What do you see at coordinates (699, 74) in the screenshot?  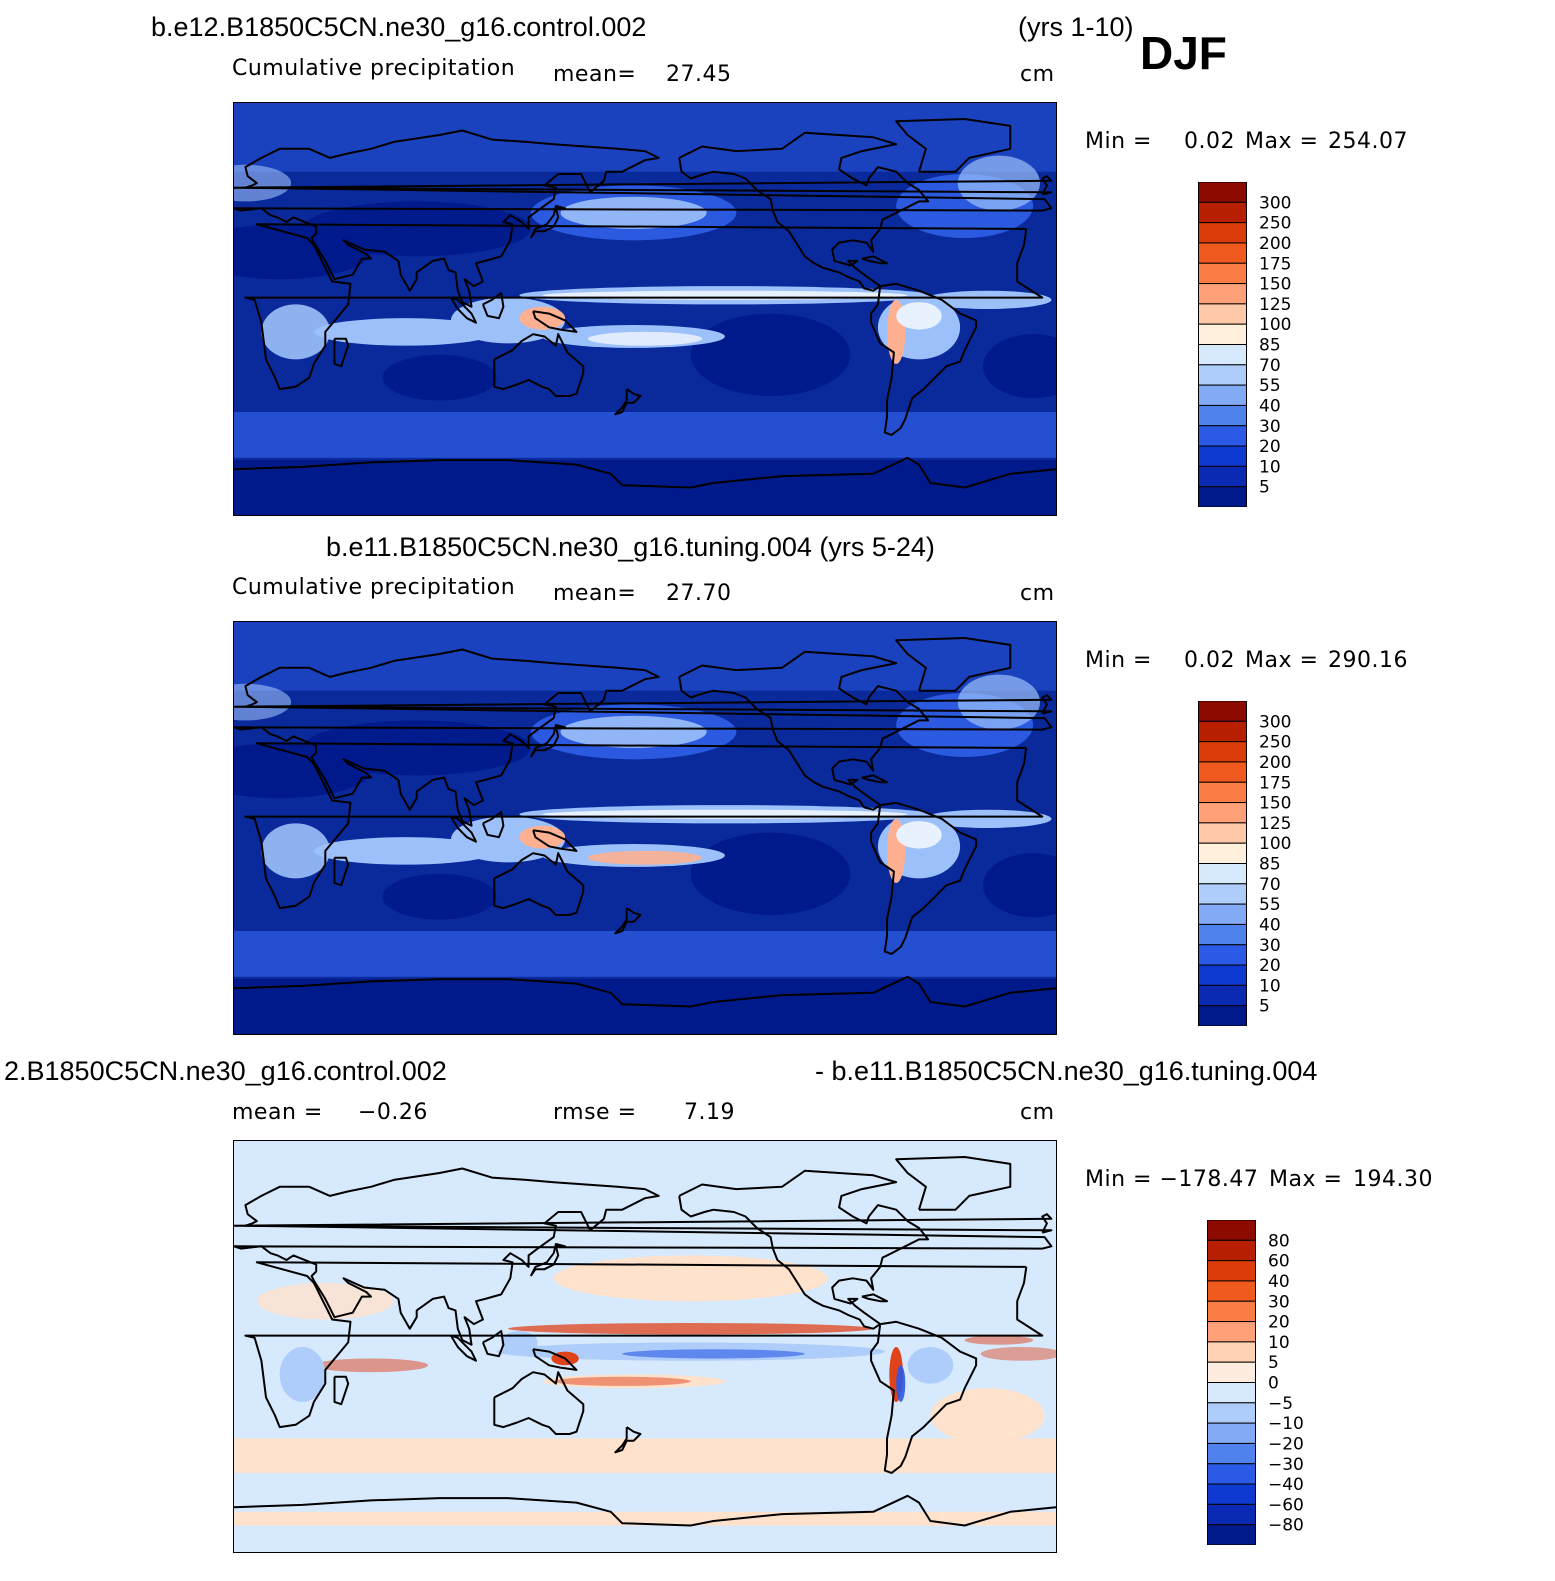 I see `panel1-mean-value: 27.45` at bounding box center [699, 74].